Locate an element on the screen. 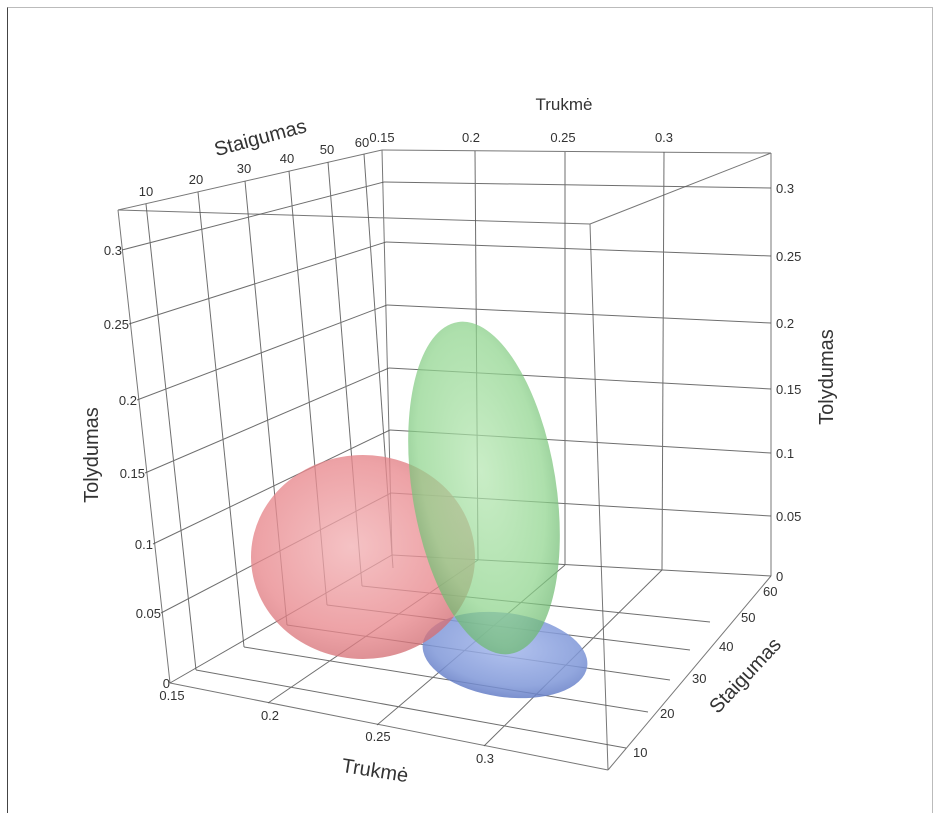 The width and height of the screenshot is (937, 815). green-ellipsoid is located at coordinates (484, 488).